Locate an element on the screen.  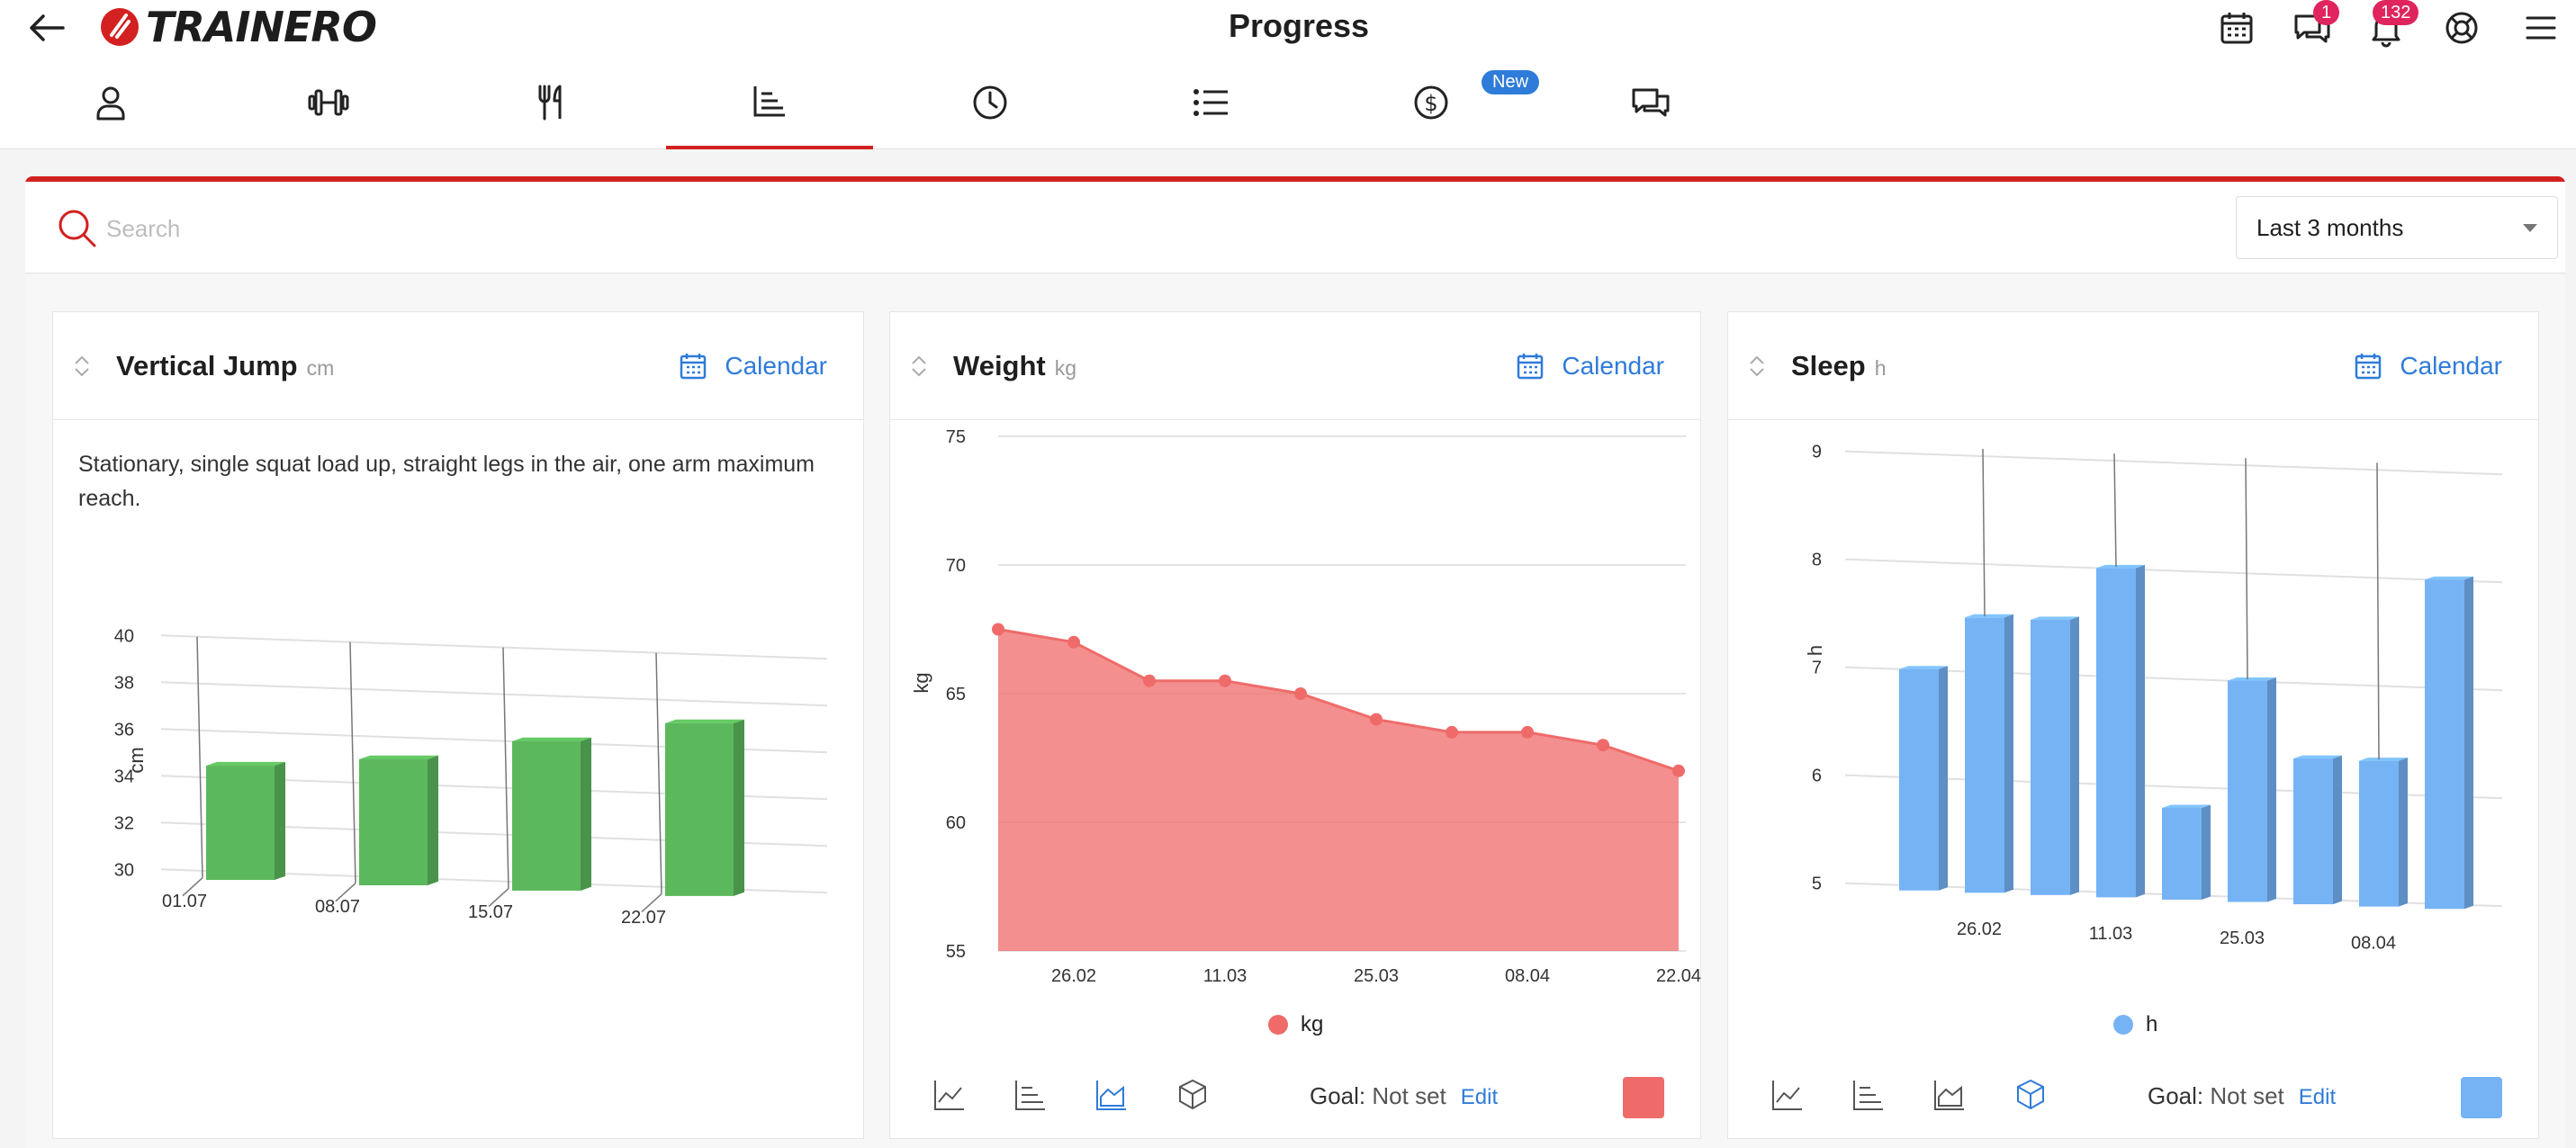
back-arrow-icon is located at coordinates (47, 28).